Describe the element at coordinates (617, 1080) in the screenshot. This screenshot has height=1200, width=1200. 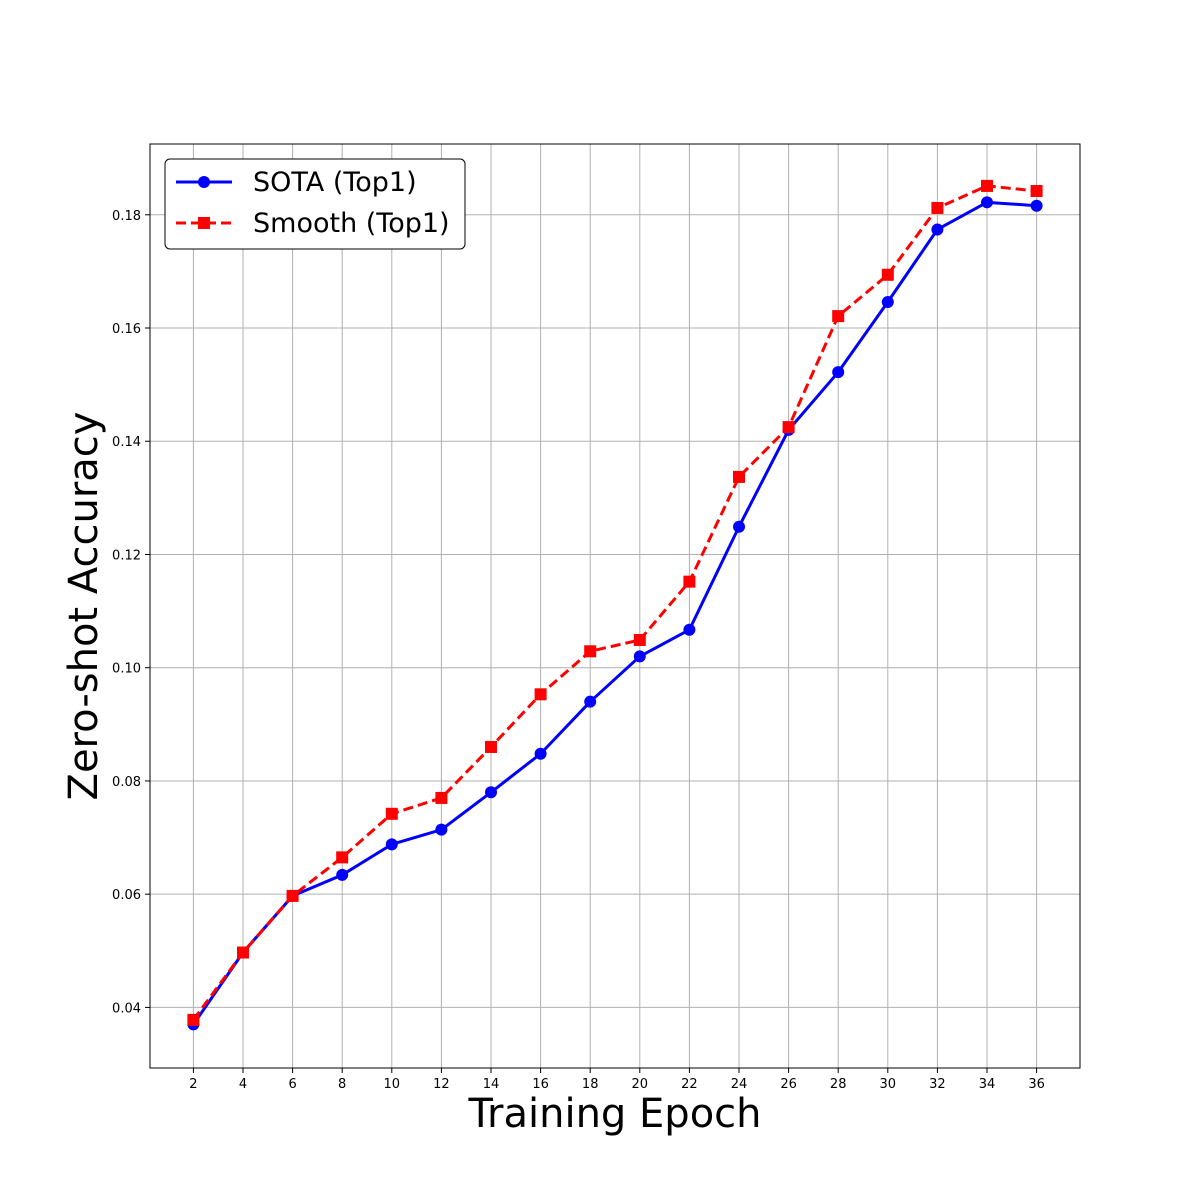
I see `x-axis-ticks: 2 4 6 8 10 12 14 16 18 20 22 24 26 28 30 32 34 36` at that location.